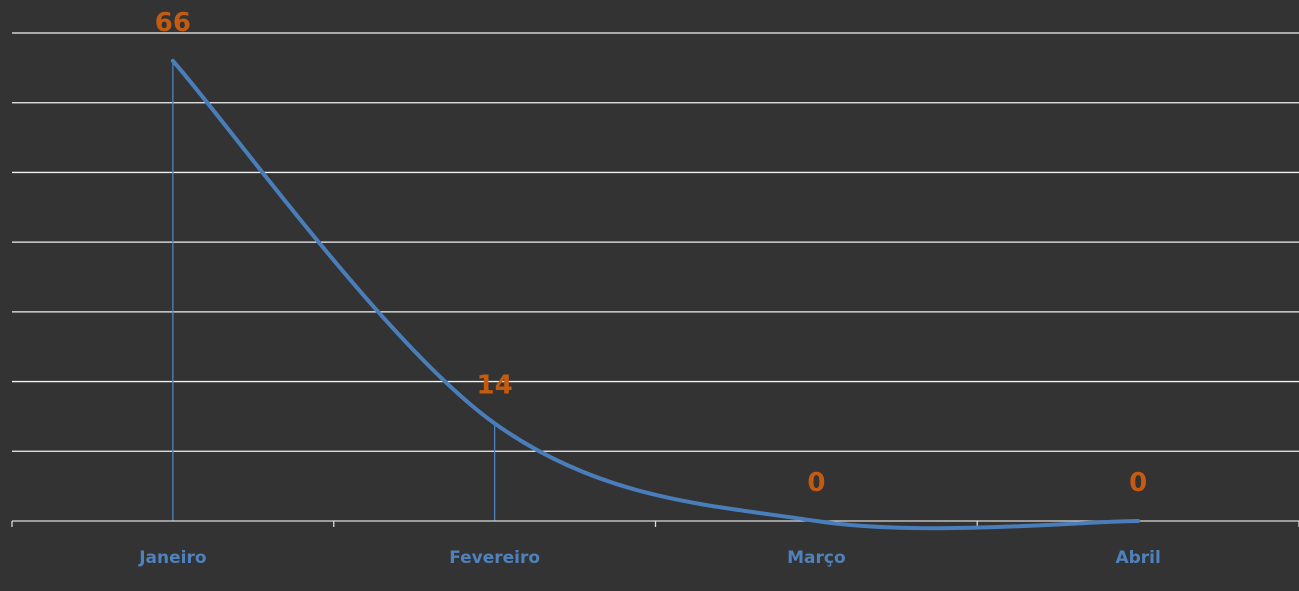 The width and height of the screenshot is (1299, 591). I want to click on category-labels: Janeiro Fevereiro Março Abril, so click(649, 558).